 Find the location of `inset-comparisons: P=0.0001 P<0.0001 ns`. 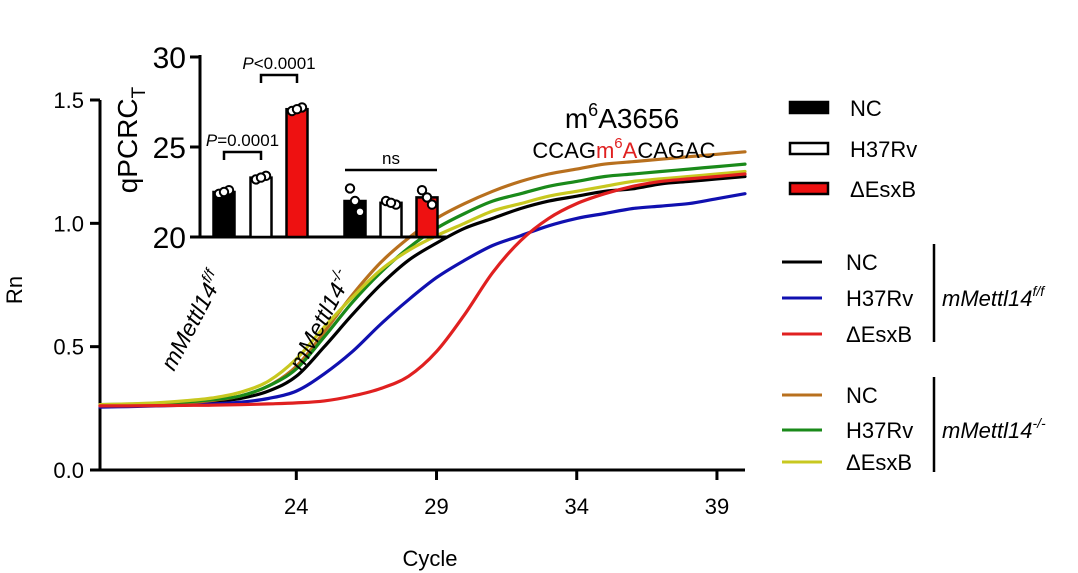

inset-comparisons: P=0.0001 P<0.0001 ns is located at coordinates (321, 113).